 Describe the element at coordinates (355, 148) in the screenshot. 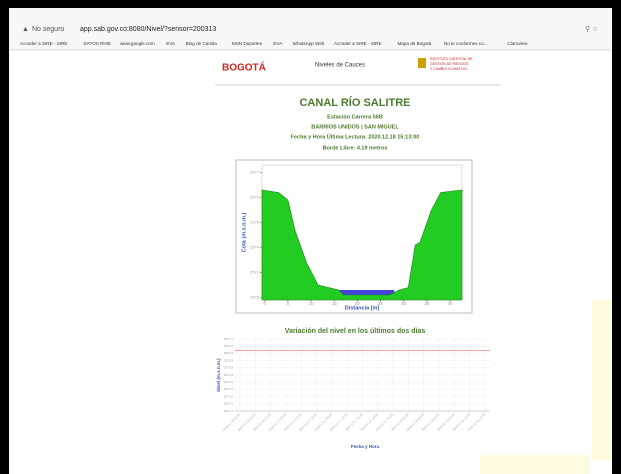

I see `station-line: Borde Libre: 4.19 metros` at that location.